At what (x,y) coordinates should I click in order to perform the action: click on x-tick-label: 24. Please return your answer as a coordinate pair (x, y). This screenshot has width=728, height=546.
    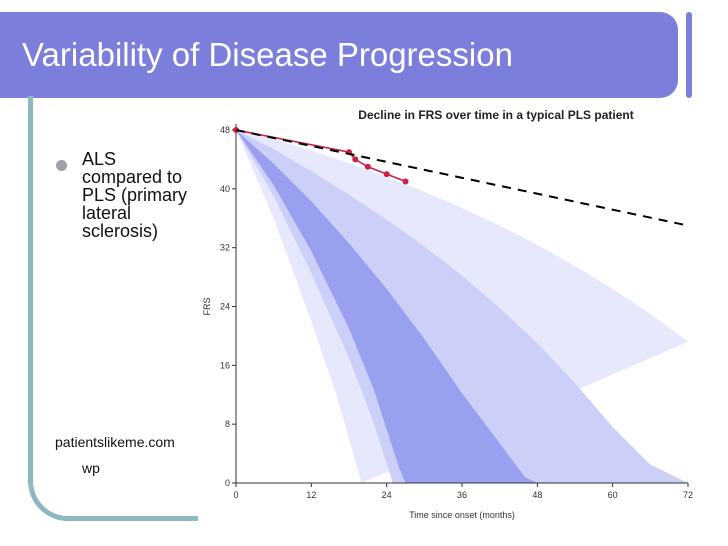
    Looking at the image, I should click on (387, 495).